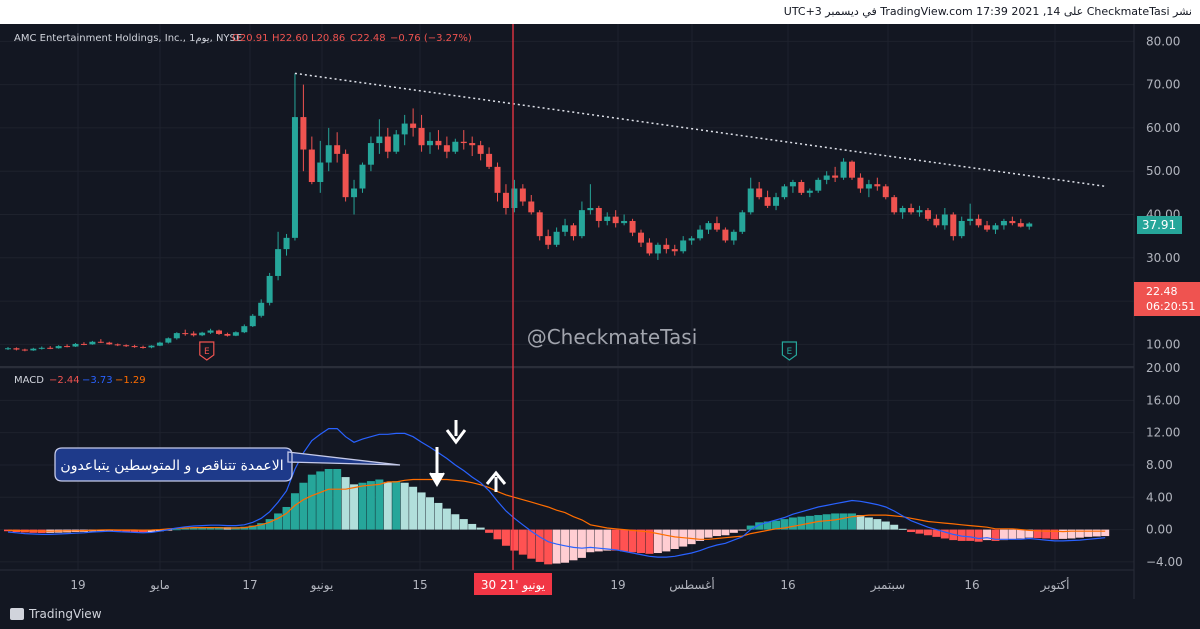  I want to click on countdown-label: 06:20:51, so click(1170, 306).